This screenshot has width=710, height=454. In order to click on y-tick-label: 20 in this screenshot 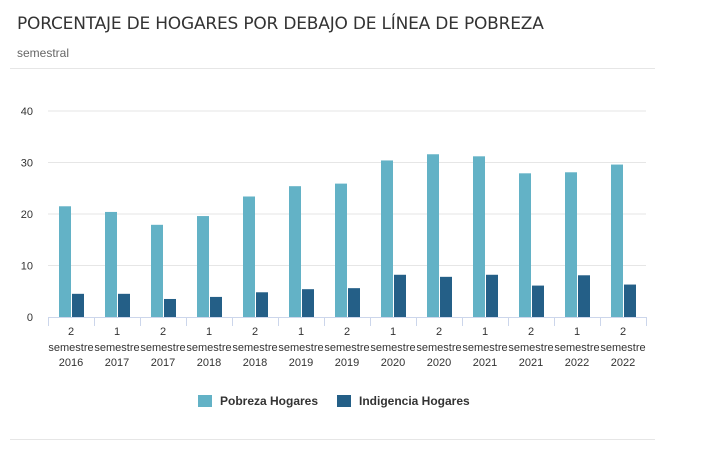, I will do `click(27, 215)`.